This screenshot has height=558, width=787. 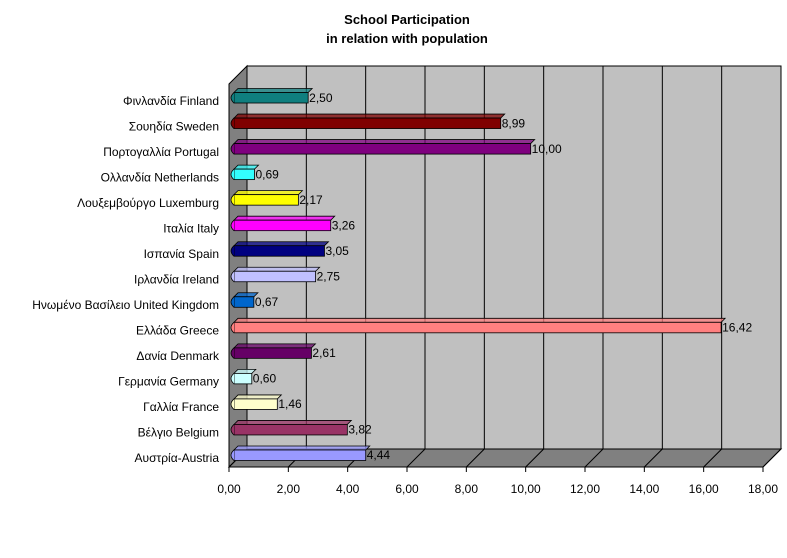 I want to click on bar: 10,00, so click(x=396, y=147).